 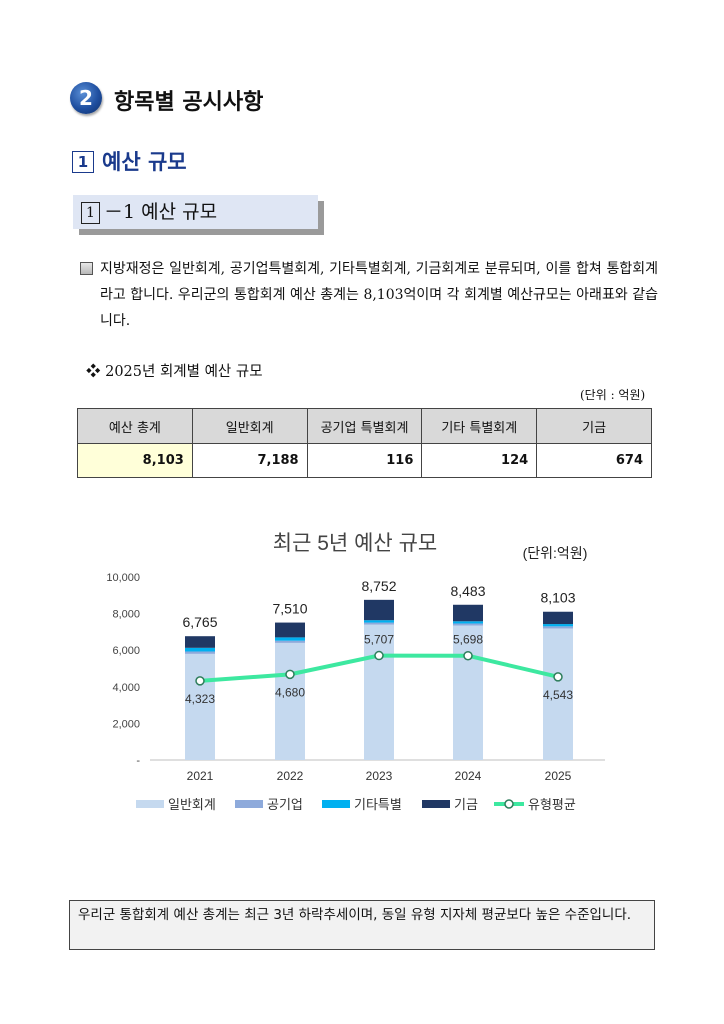 I want to click on x-tick-label: 2022, so click(x=290, y=776).